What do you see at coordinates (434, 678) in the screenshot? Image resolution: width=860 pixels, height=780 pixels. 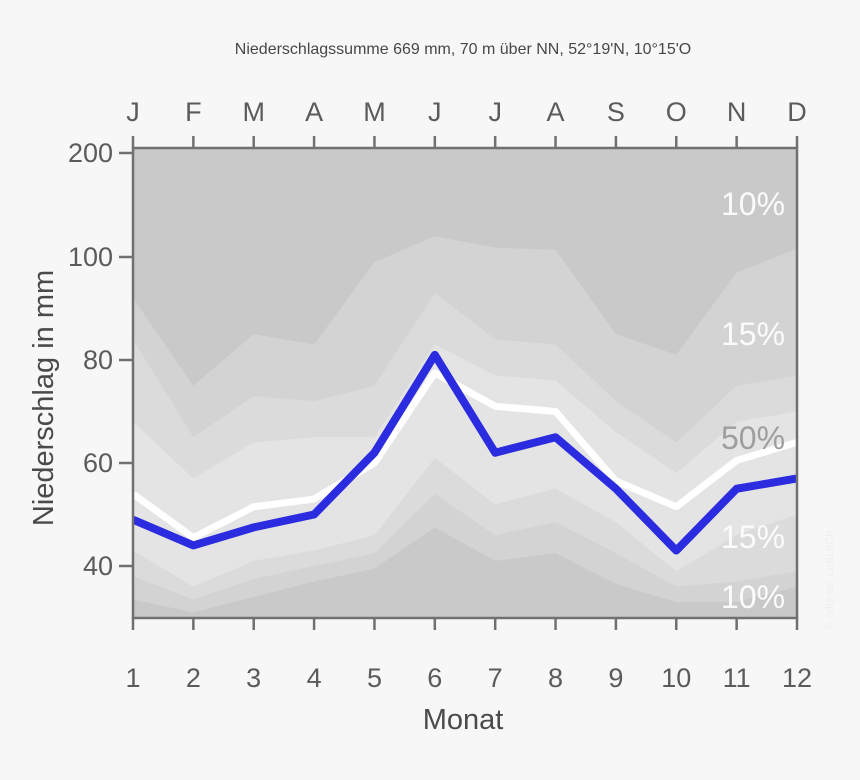 I see `bottom-tick-label: 6` at bounding box center [434, 678].